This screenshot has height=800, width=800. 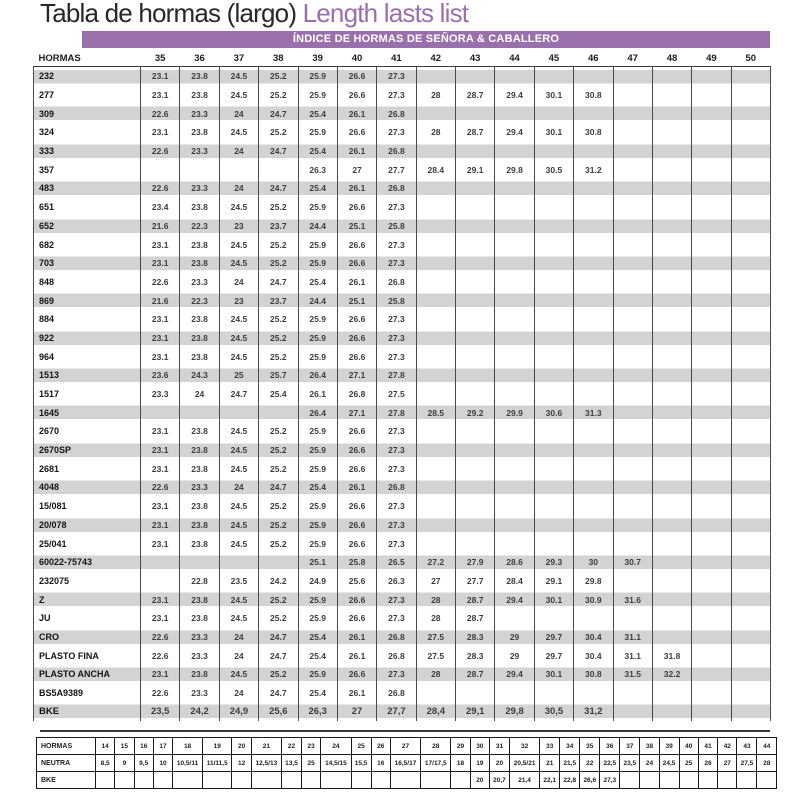 I want to click on table-cell: 28, so click(x=435, y=132).